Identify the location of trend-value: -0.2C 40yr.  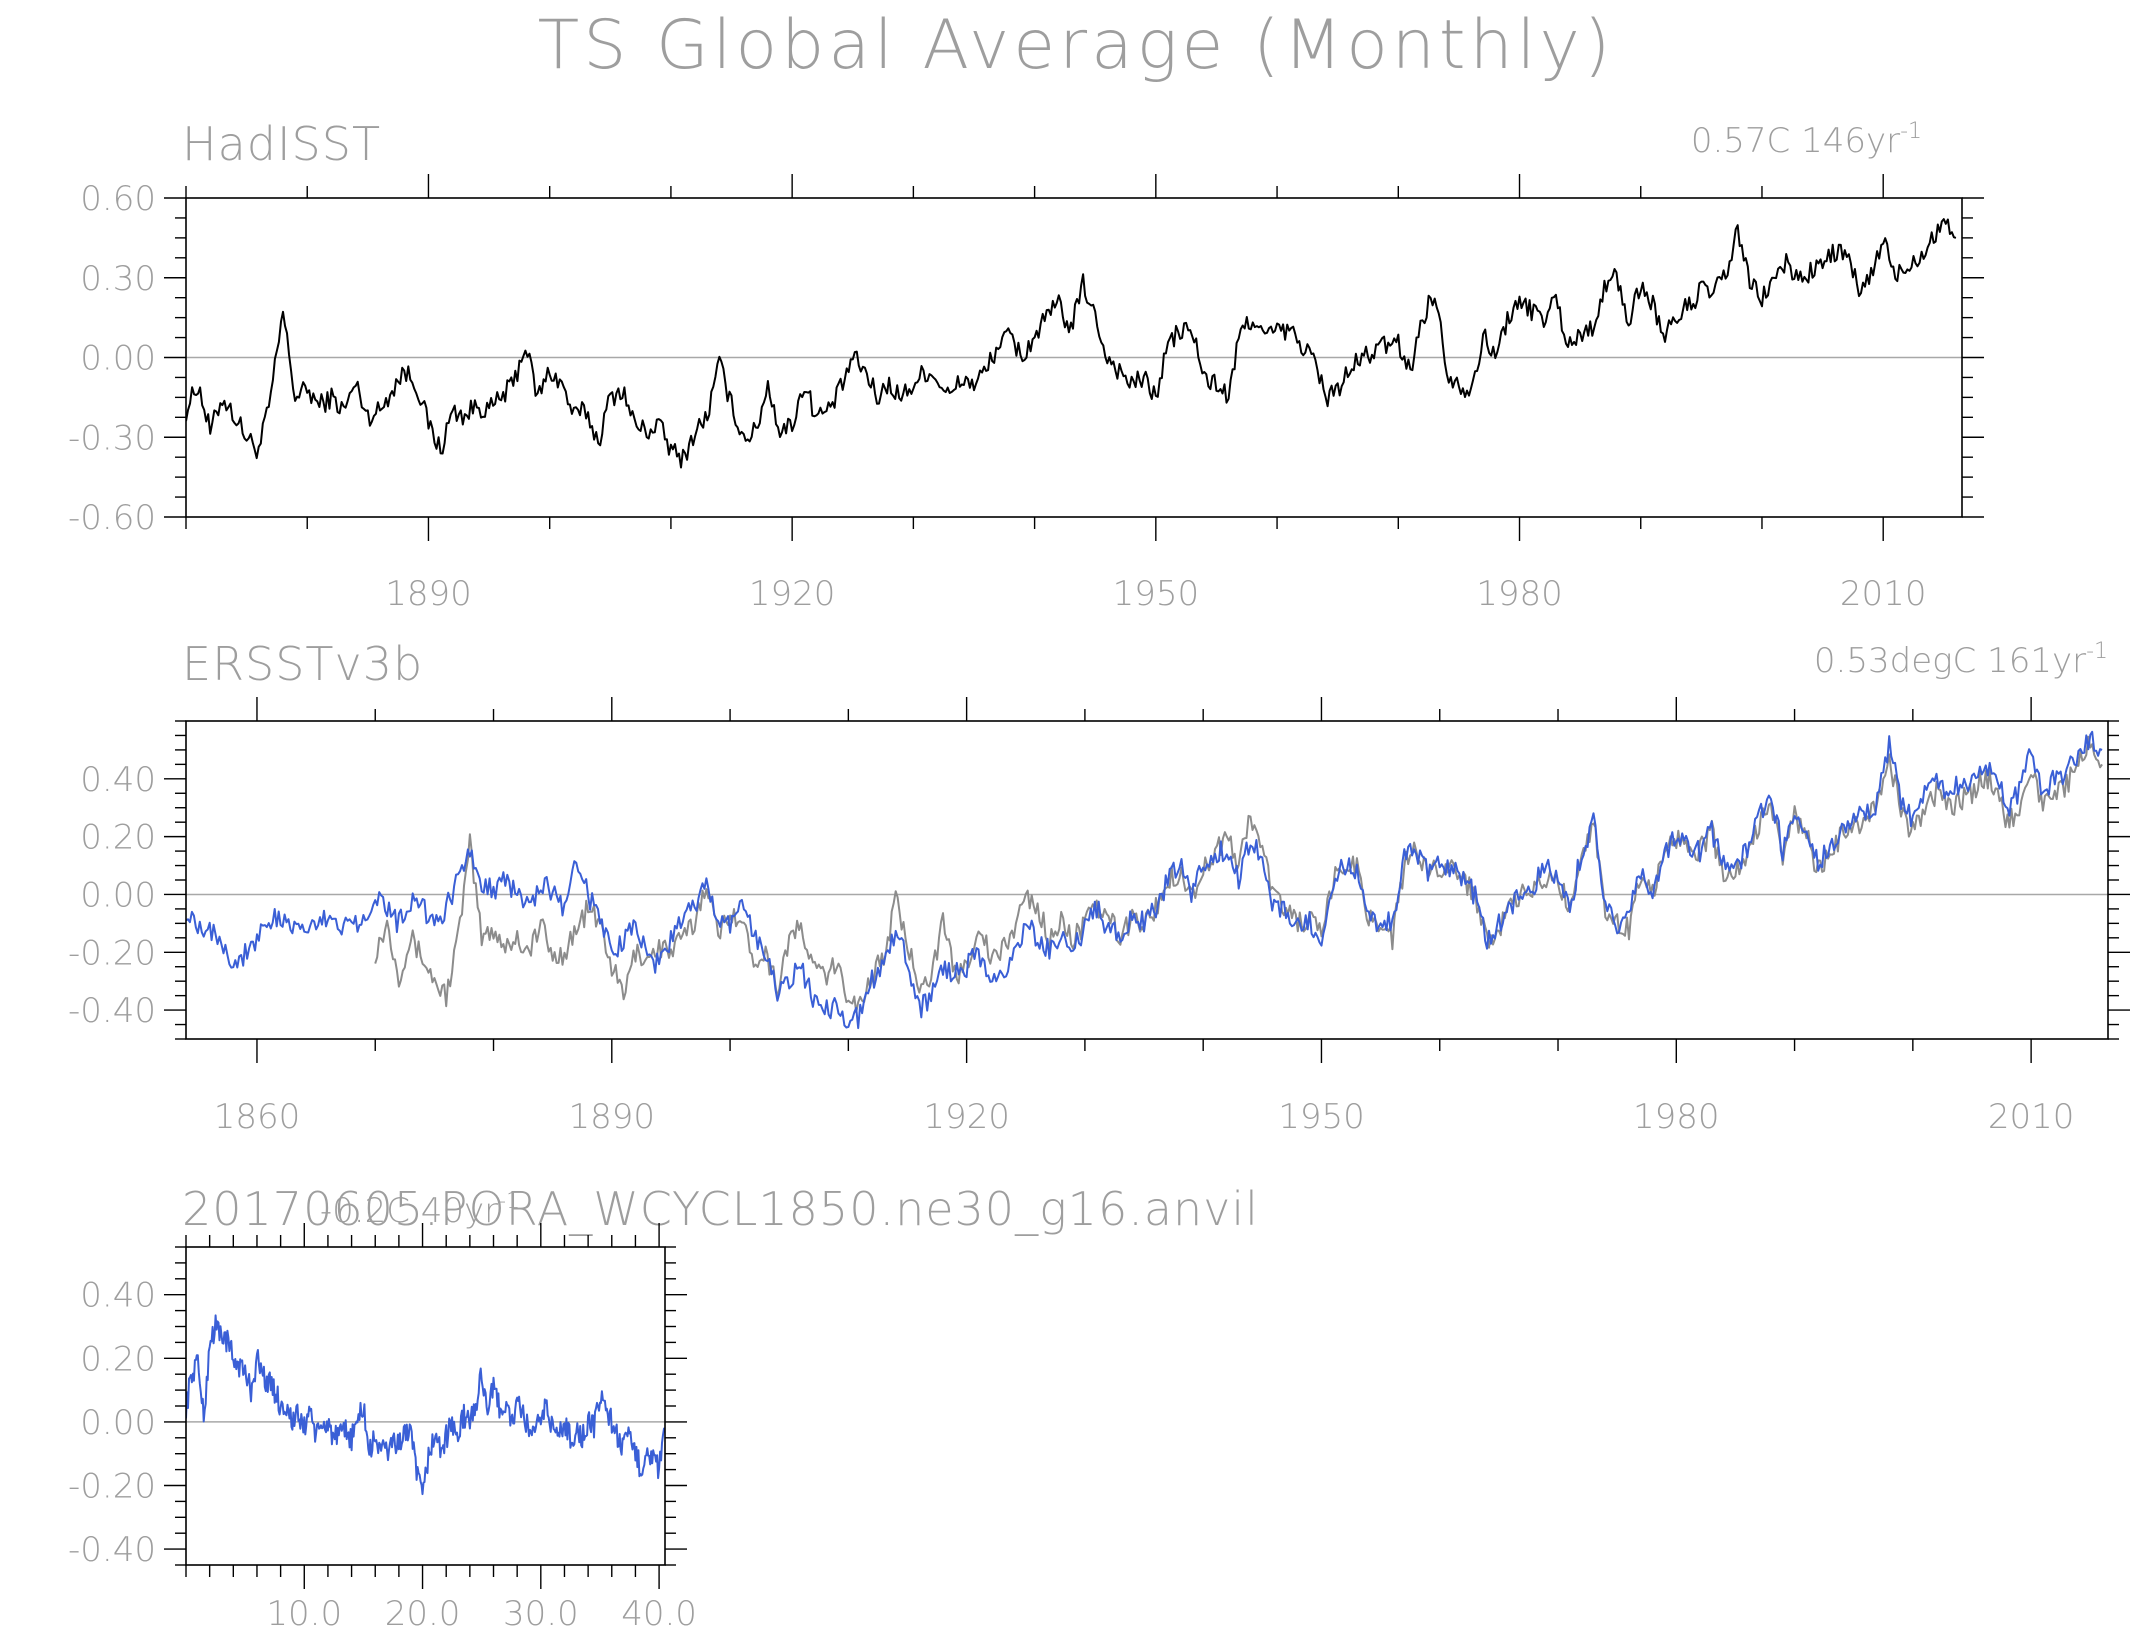
(409, 1211).